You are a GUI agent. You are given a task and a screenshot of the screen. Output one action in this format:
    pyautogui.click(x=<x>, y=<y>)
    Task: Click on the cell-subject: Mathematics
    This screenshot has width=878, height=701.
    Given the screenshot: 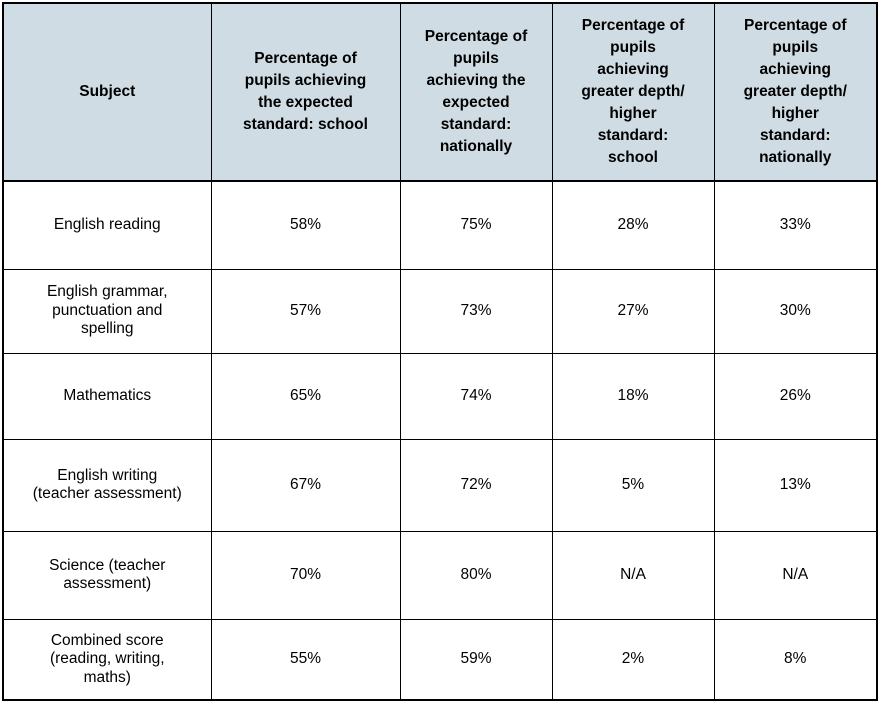 What is the action you would take?
    pyautogui.click(x=107, y=396)
    